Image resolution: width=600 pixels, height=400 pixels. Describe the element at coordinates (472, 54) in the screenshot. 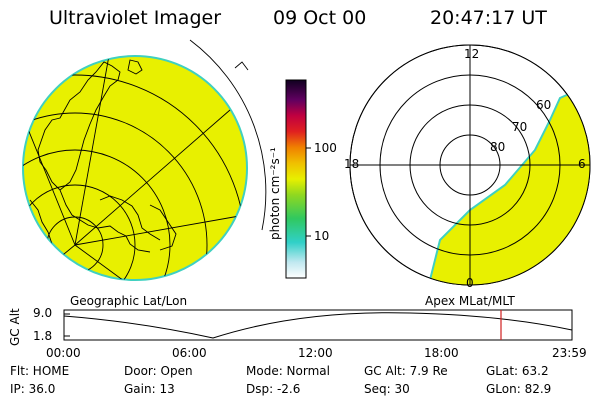

I see `mlt-label-12: 12` at that location.